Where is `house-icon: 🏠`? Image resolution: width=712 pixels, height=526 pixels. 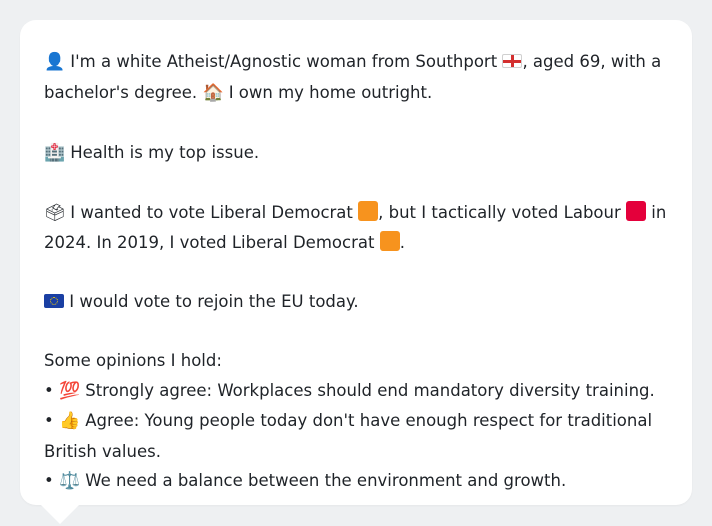 house-icon: 🏠 is located at coordinates (213, 92).